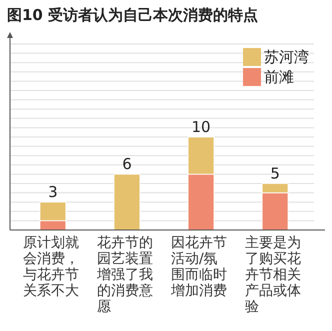 The width and height of the screenshot is (332, 331). What do you see at coordinates (199, 267) in the screenshot?
I see `x-tick-label: 因花卉节活动/氛围而临时增加消费` at bounding box center [199, 267].